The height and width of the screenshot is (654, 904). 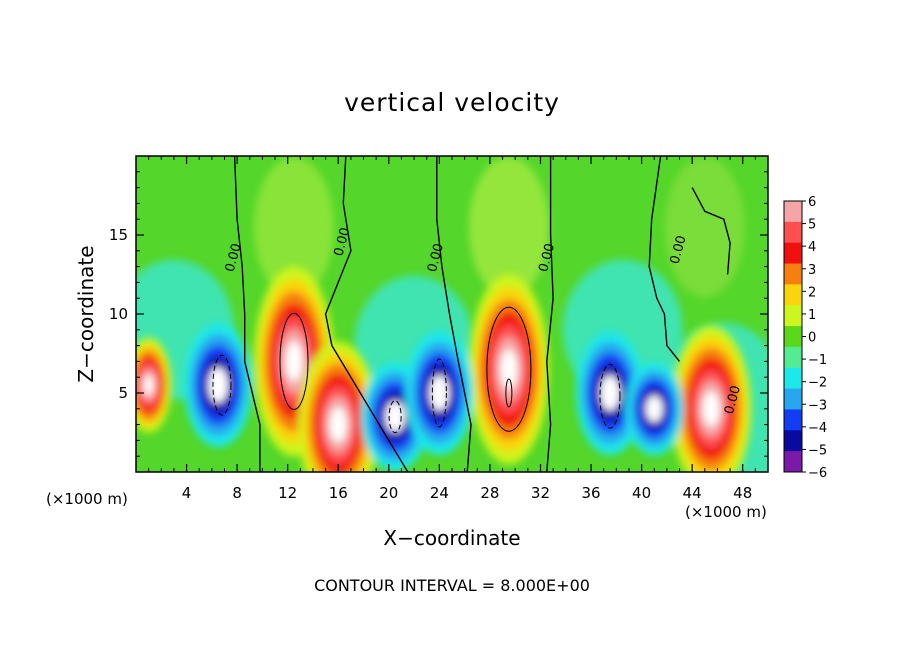 I want to click on x-tick-label: 32, so click(x=540, y=493).